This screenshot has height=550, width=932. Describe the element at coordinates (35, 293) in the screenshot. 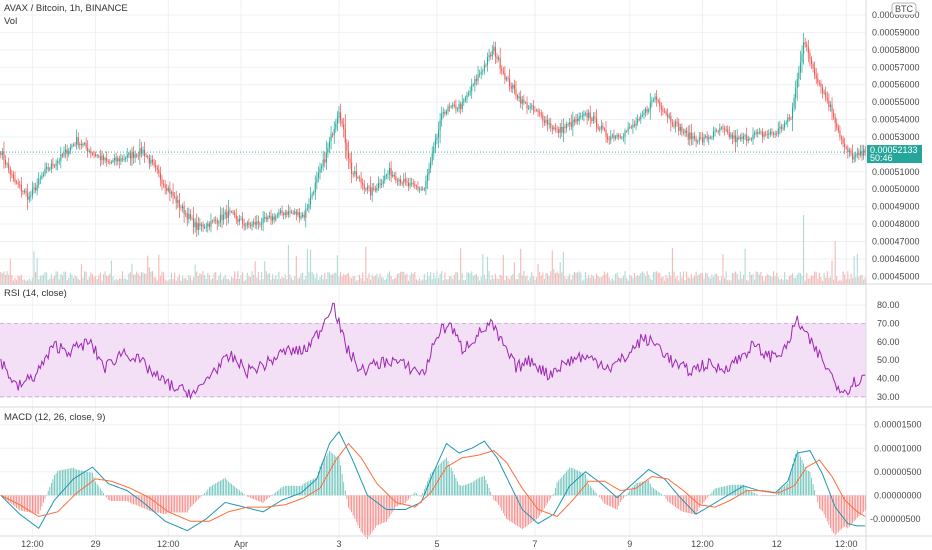

I see `rsi-title: RSI (14, close)` at that location.